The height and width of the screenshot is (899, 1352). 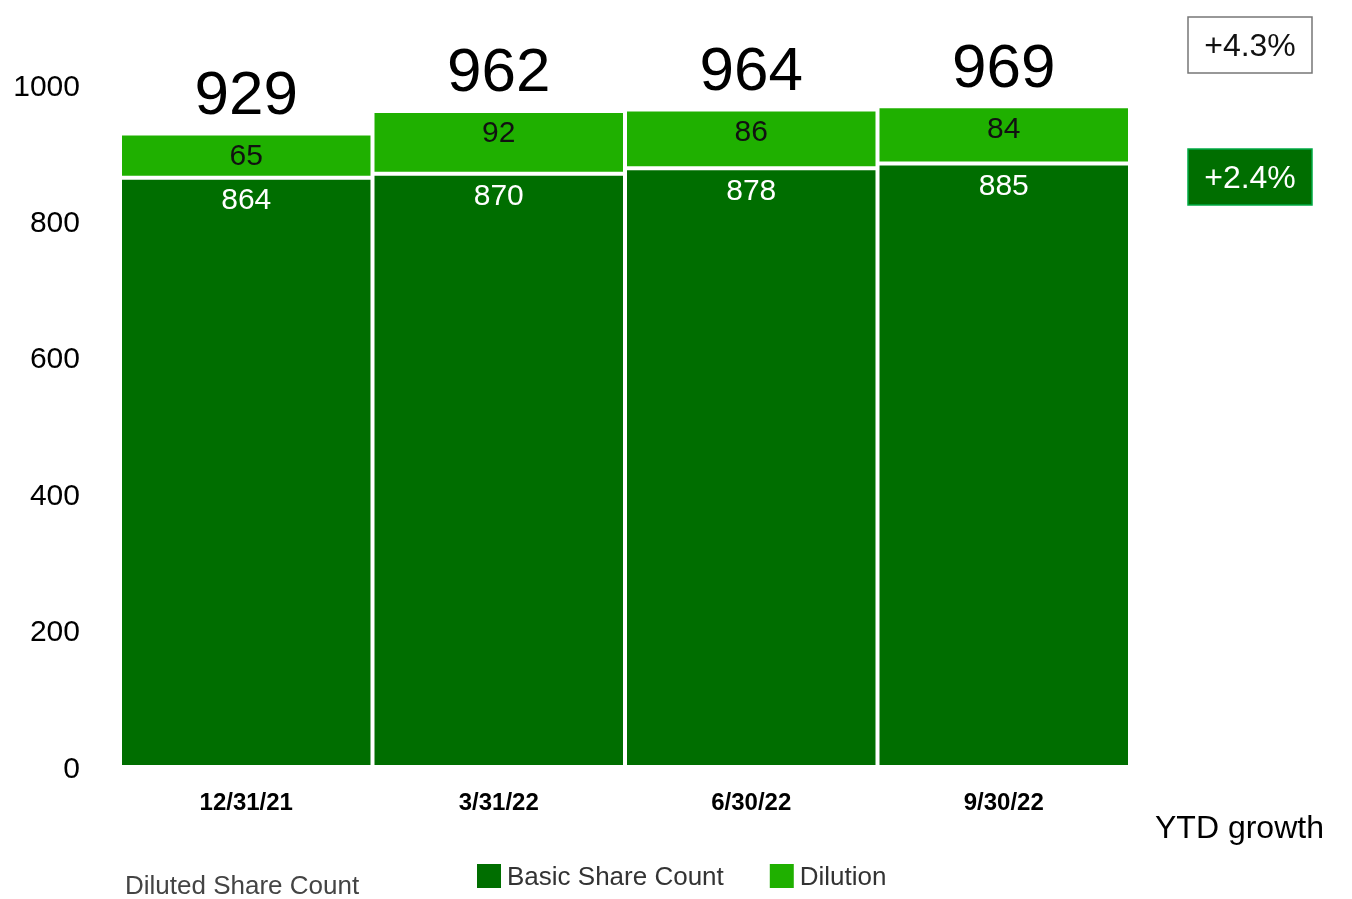 What do you see at coordinates (499, 70) in the screenshot?
I see `total-label: 962` at bounding box center [499, 70].